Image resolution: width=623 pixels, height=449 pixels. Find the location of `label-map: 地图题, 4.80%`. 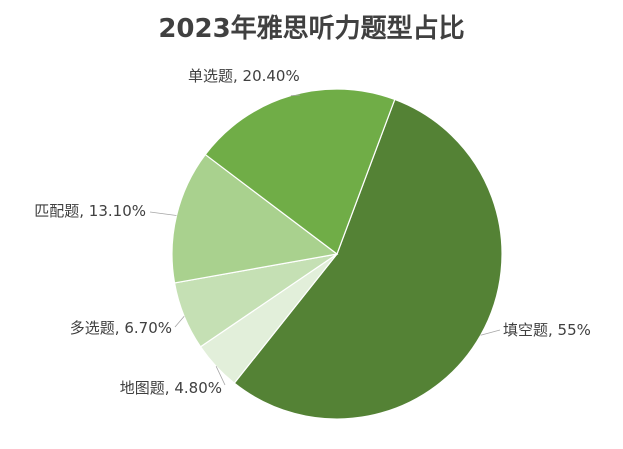

label-map: 地图题, 4.80% is located at coordinates (171, 388).